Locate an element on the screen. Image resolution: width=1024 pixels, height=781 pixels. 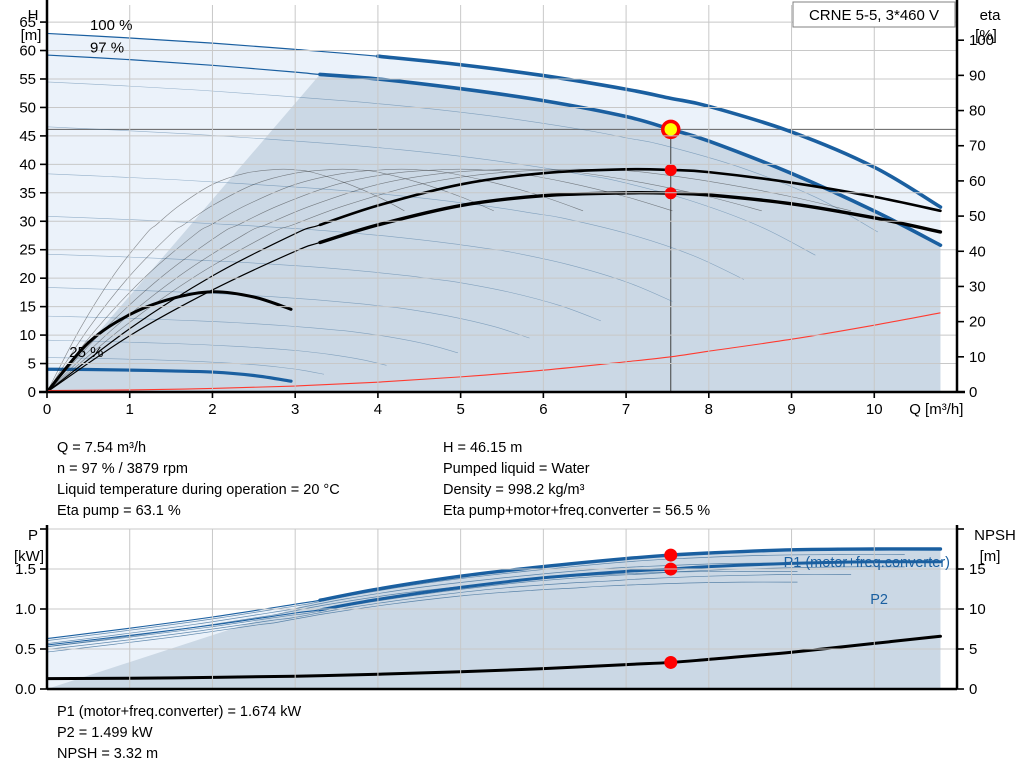
tick-label-h-axis: 15 is located at coordinates (27, 307).